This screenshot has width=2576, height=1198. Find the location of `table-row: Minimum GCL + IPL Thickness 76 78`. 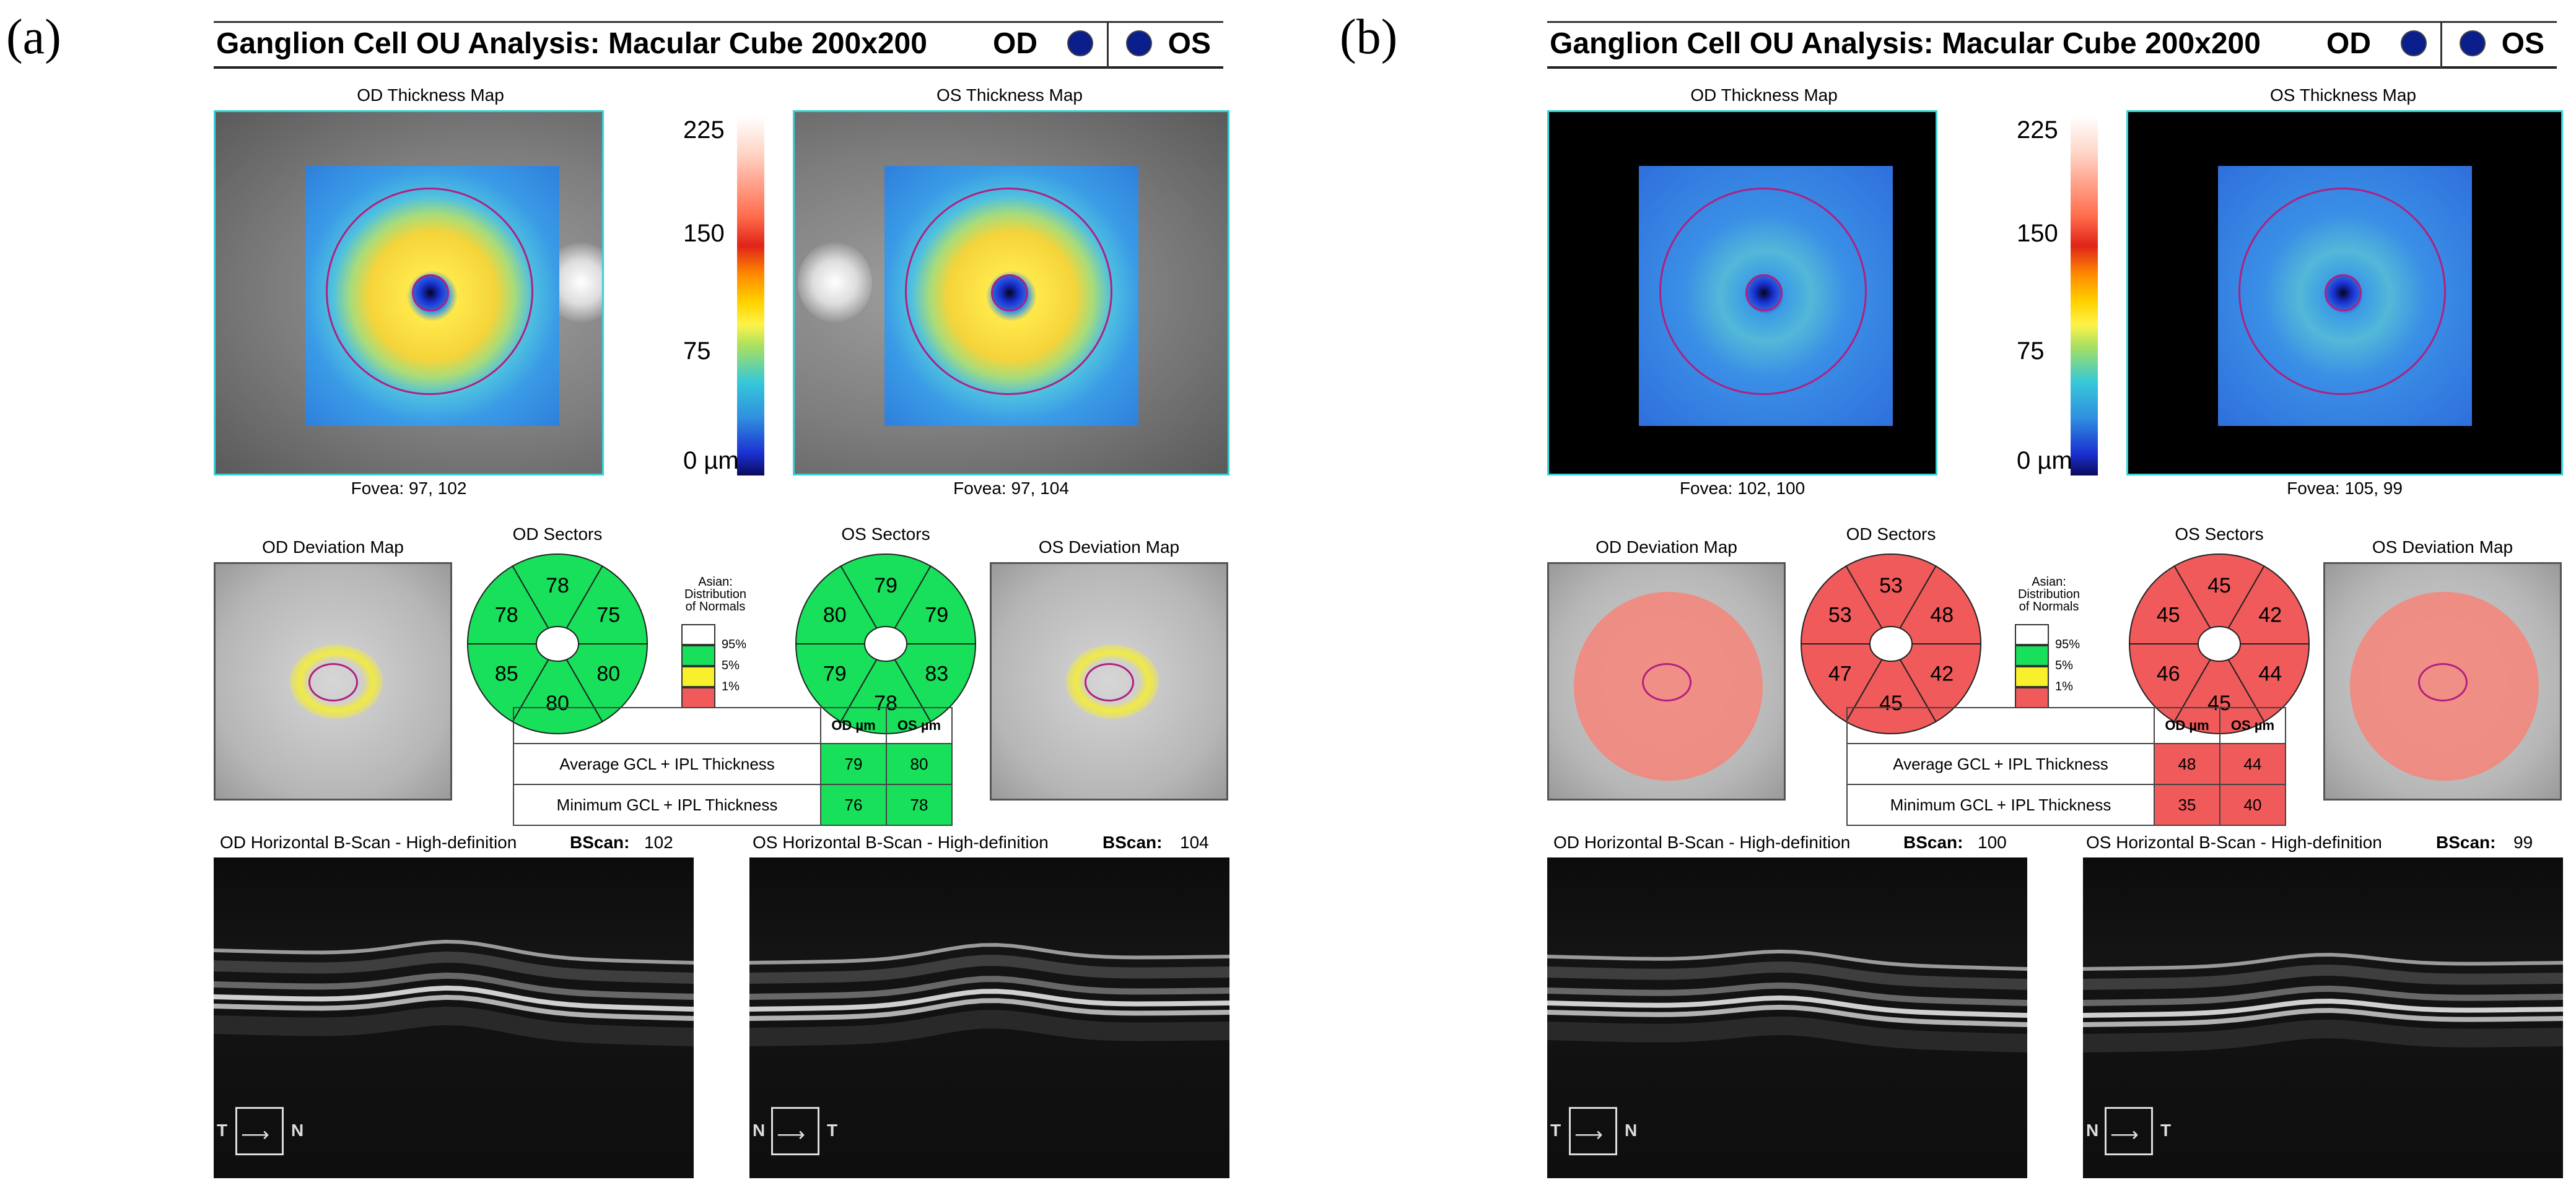

table-row: Minimum GCL + IPL Thickness 76 78 is located at coordinates (733, 805).